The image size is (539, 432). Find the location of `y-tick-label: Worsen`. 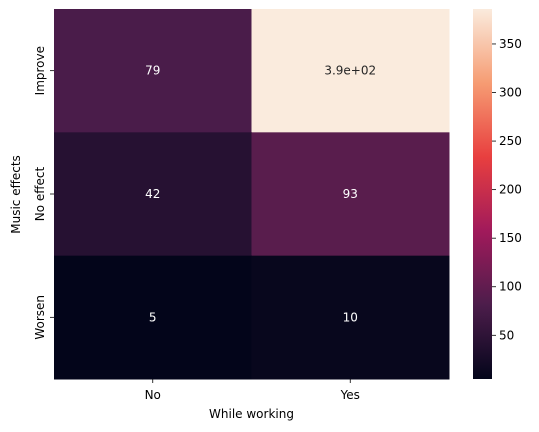

y-tick-label: Worsen is located at coordinates (40, 317).